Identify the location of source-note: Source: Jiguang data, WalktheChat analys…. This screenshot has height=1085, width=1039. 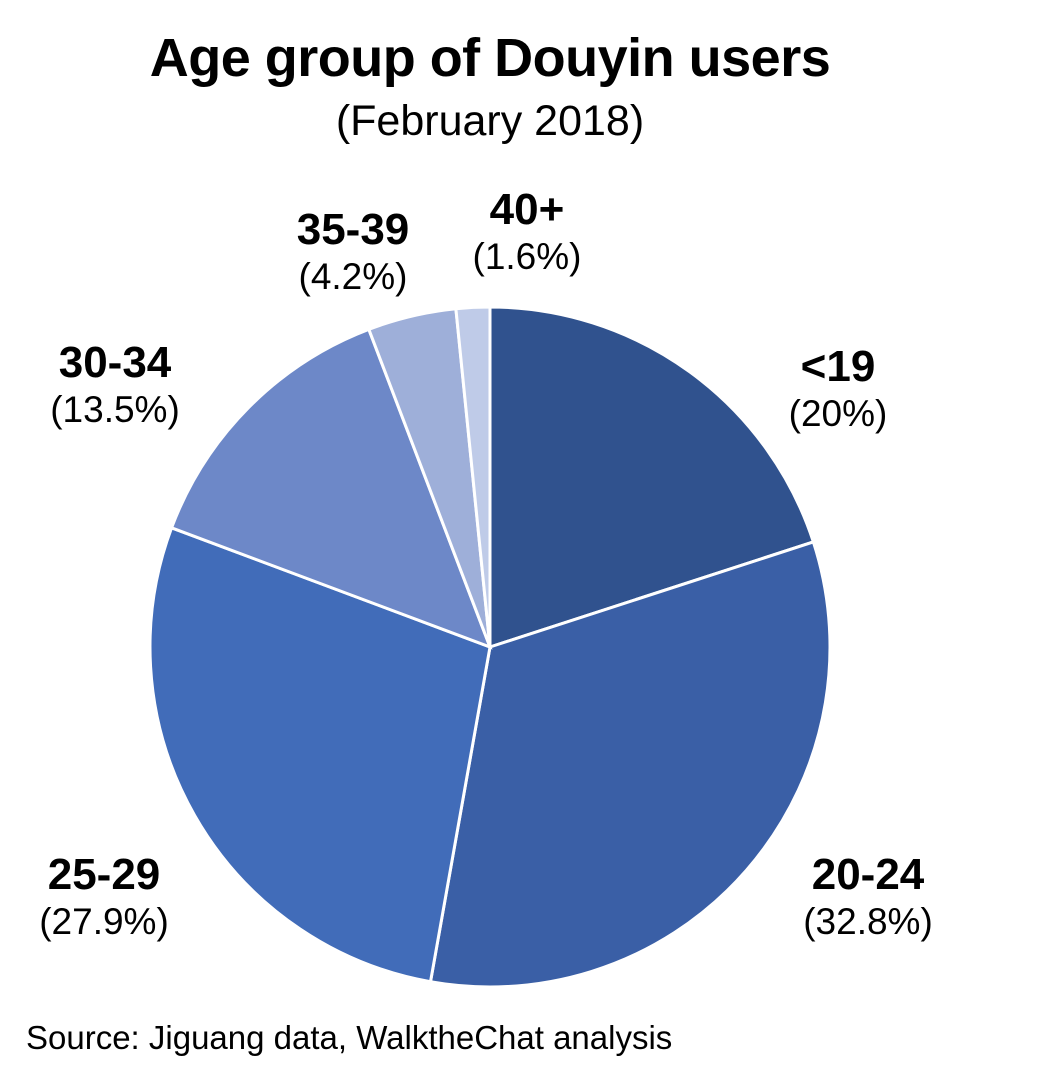
(349, 1037).